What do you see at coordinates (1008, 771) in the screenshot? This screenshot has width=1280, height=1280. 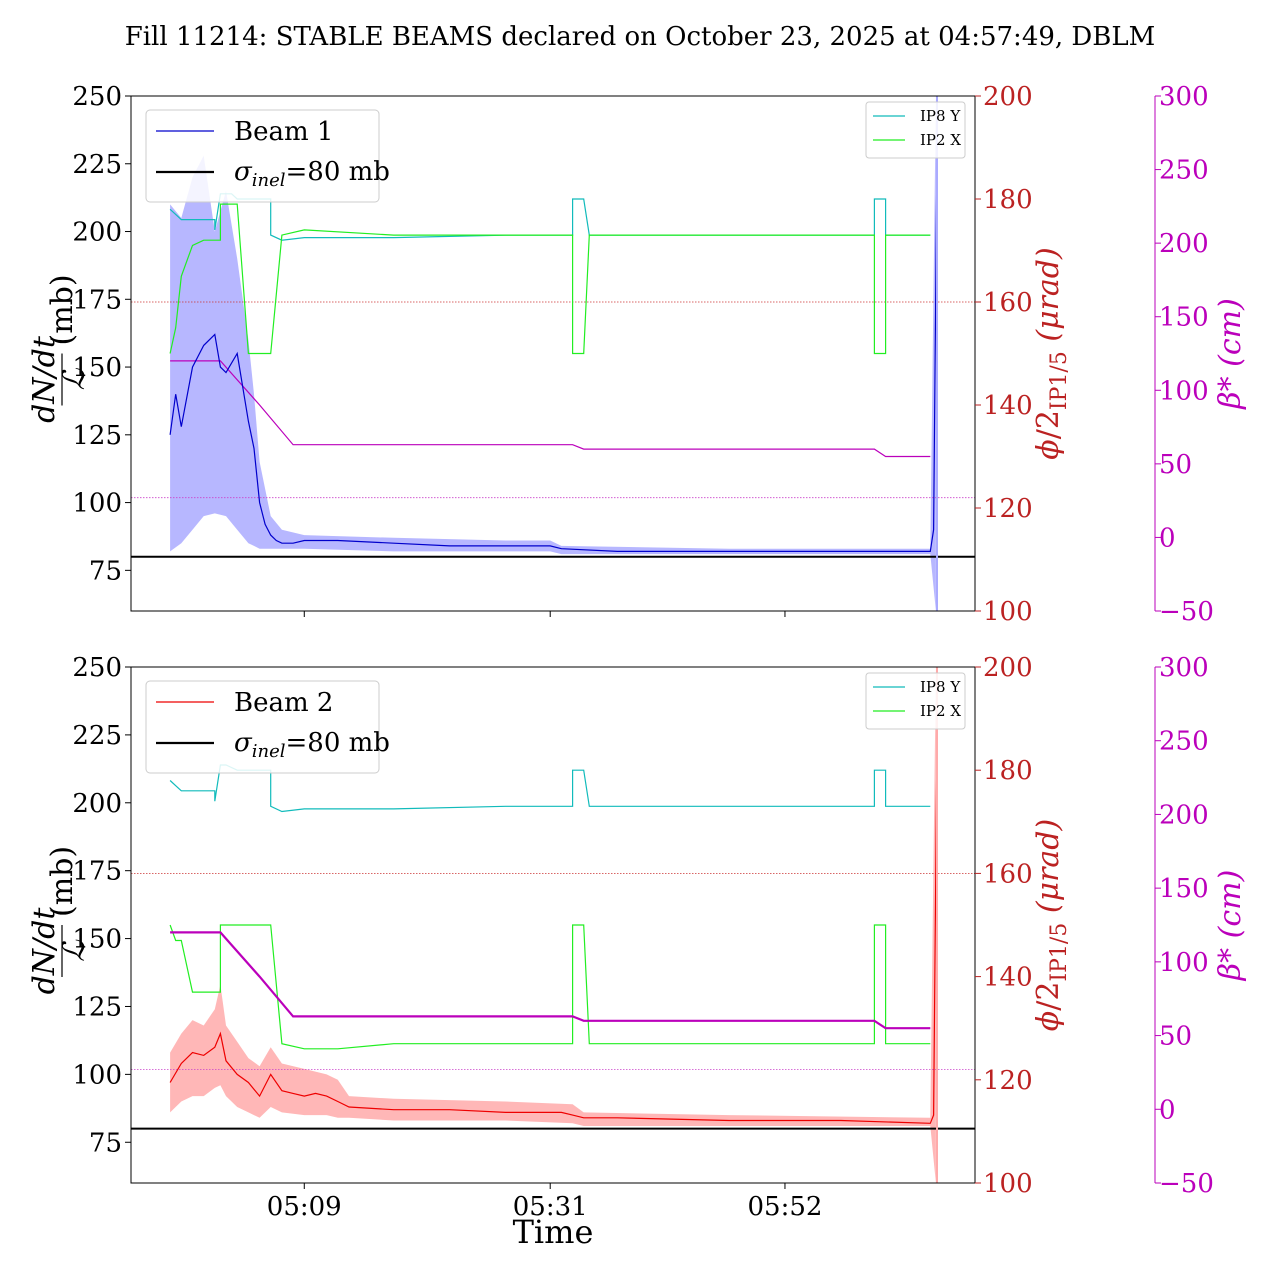 I see `y-crossing-tick-label: 180` at bounding box center [1008, 771].